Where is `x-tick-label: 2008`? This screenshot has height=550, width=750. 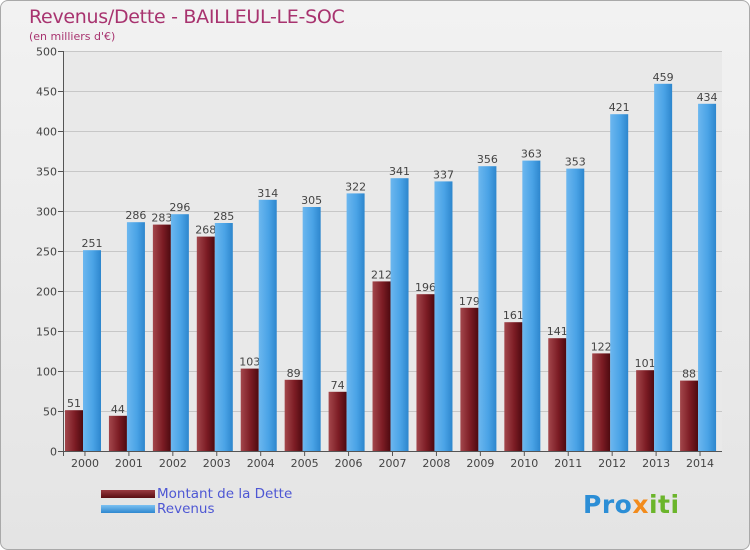 x-tick-label: 2008 is located at coordinates (436, 463).